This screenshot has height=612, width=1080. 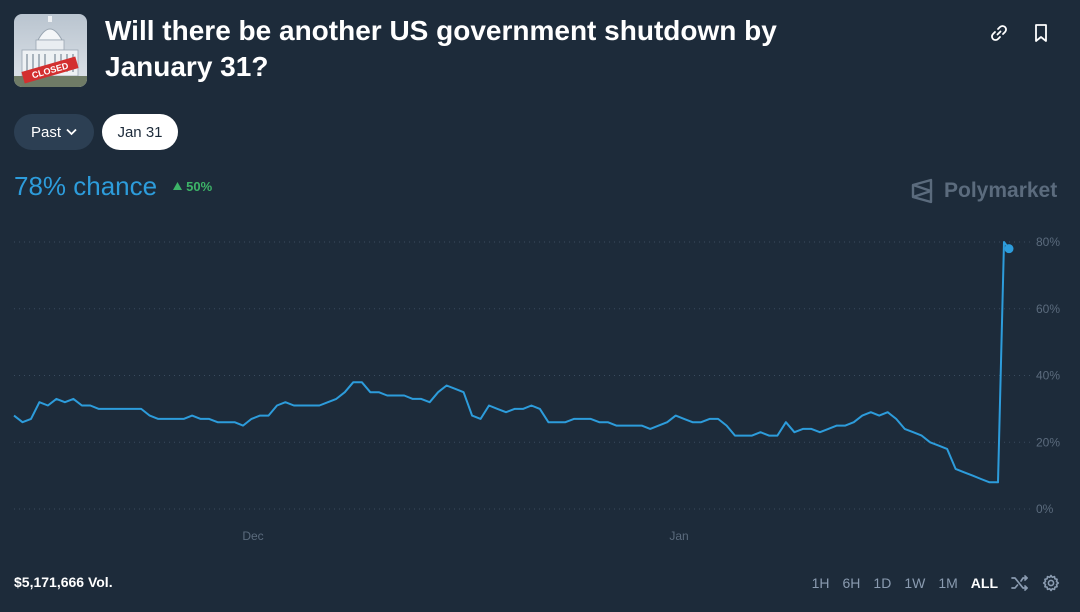 What do you see at coordinates (178, 186) in the screenshot?
I see `triangle-up-icon` at bounding box center [178, 186].